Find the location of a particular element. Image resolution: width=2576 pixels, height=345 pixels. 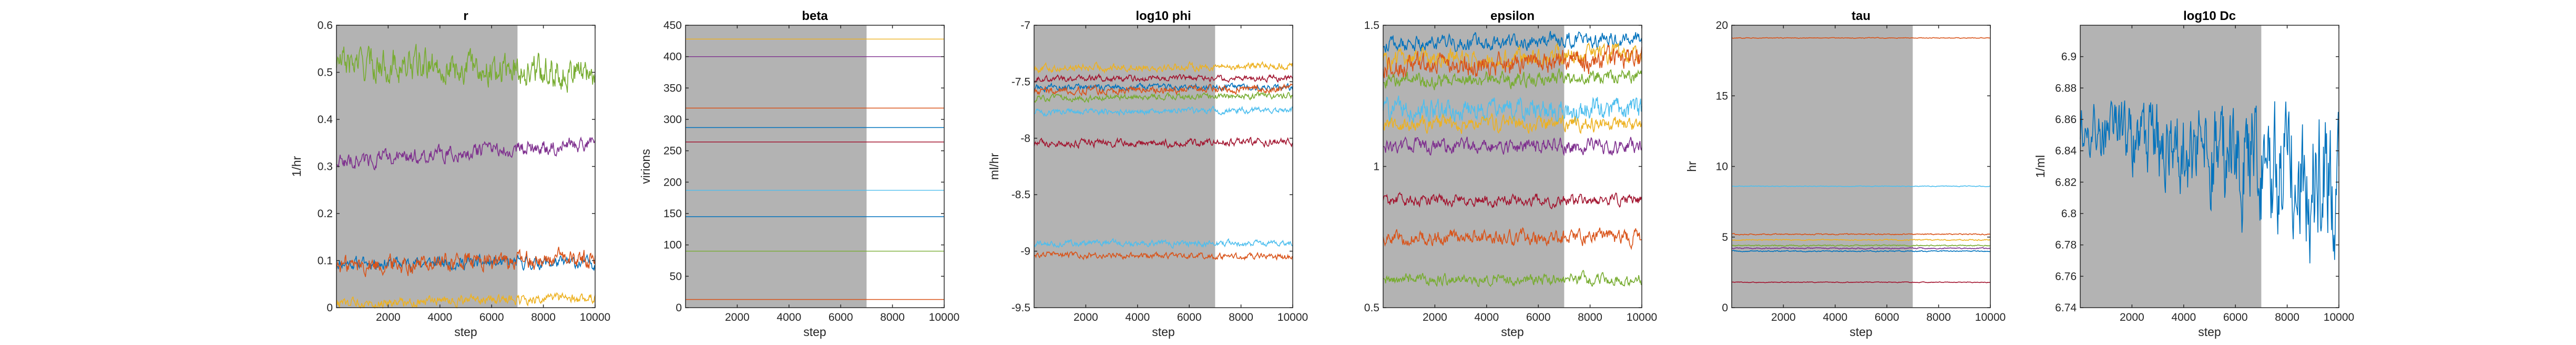

panel-title: r is located at coordinates (465, 16).